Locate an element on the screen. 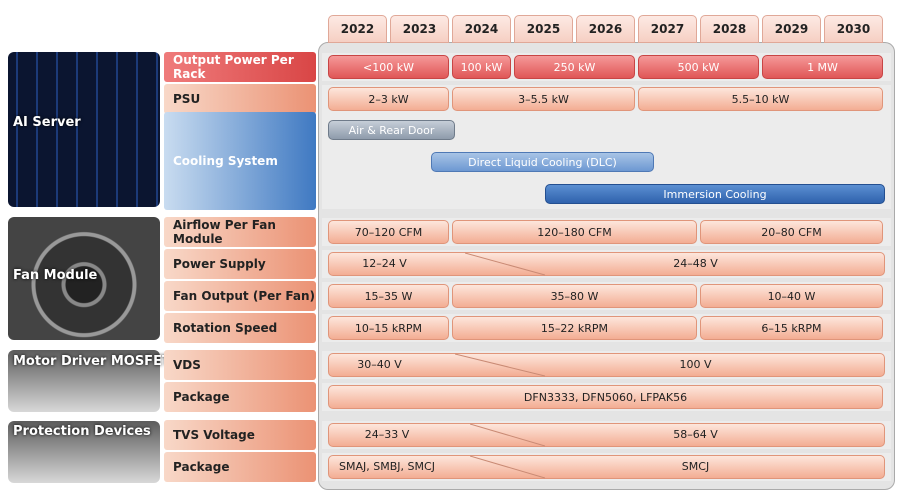 Image resolution: width=900 pixels, height=495 pixels. row-label: Airflow Per Fan Module is located at coordinates (240, 232).